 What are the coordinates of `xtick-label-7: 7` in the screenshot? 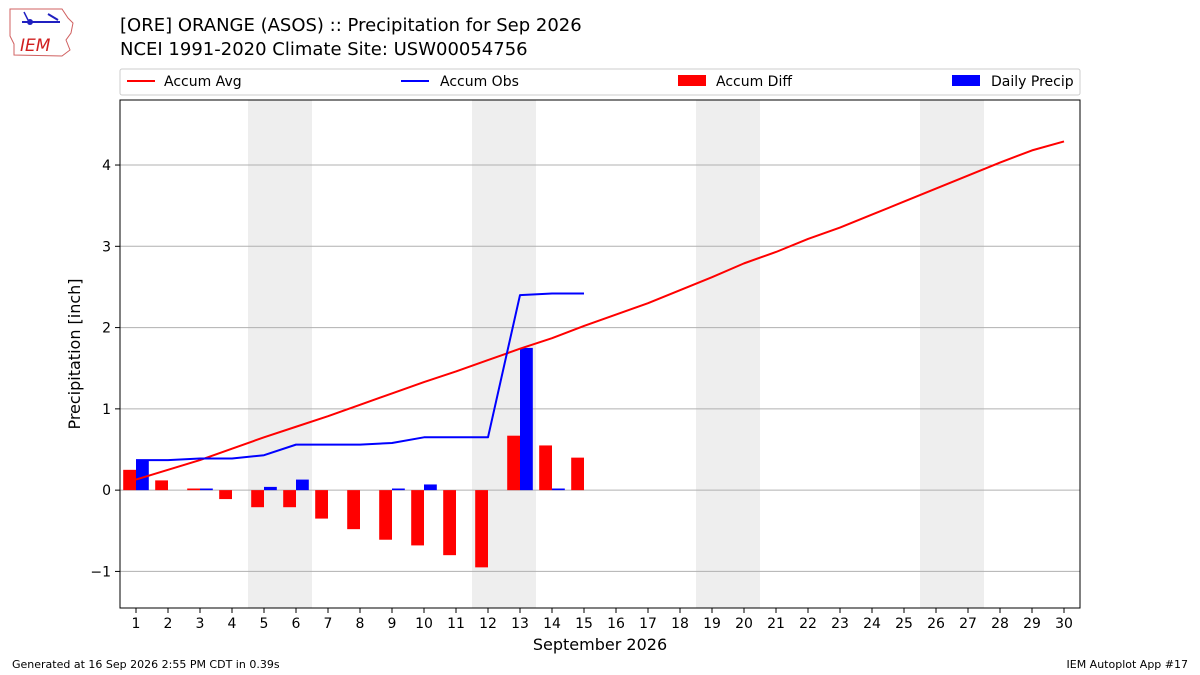 It's located at (328, 624).